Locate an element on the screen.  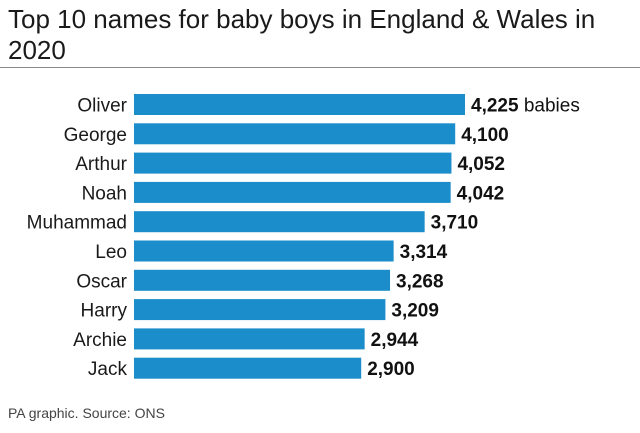
category-label: George is located at coordinates (95, 135).